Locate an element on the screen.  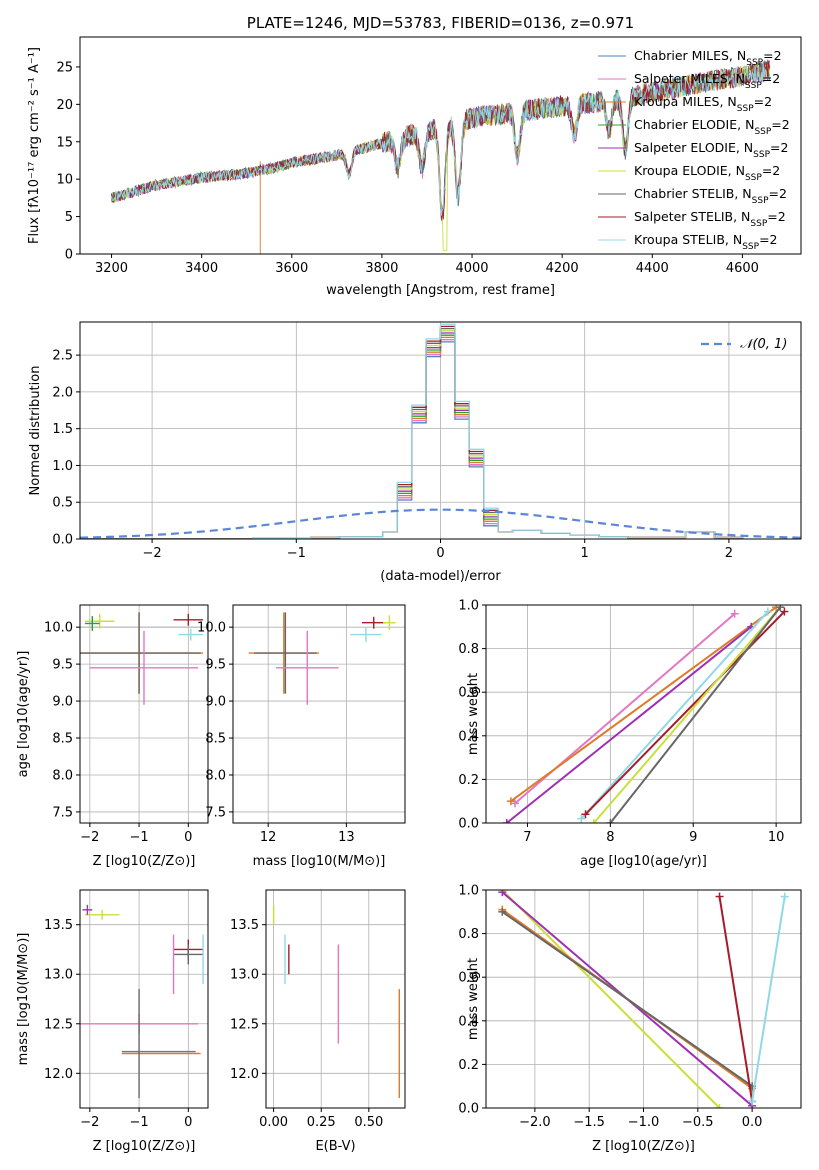
legend-label: Kroupa MILES, NSSP=2 is located at coordinates (703, 104).